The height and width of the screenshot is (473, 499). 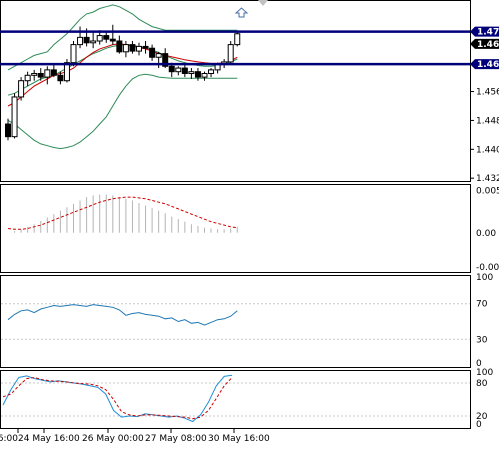 I want to click on price-tick-label: 1.448, so click(x=487, y=121).